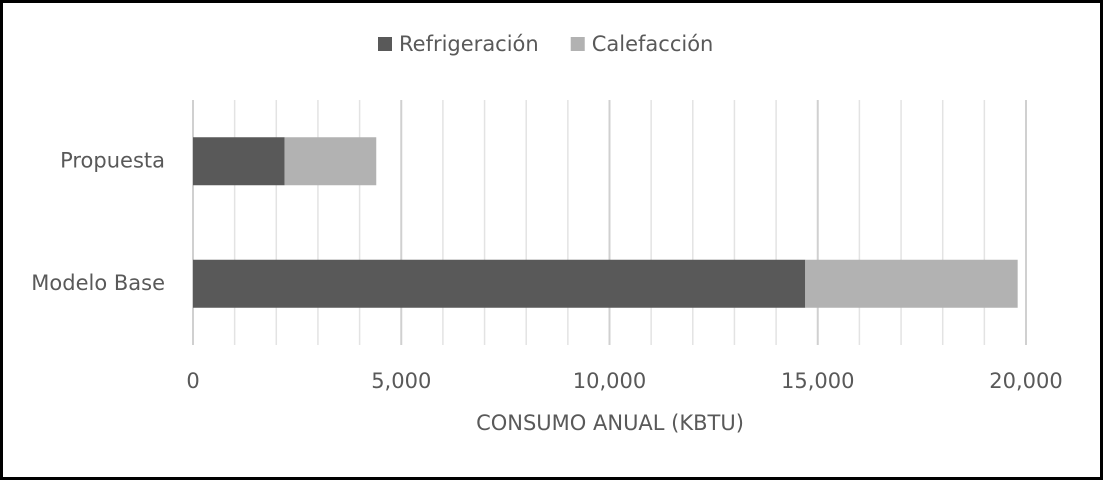 This screenshot has height=480, width=1103. Describe the element at coordinates (401, 381) in the screenshot. I see `x-tick-label: 5,000` at that location.